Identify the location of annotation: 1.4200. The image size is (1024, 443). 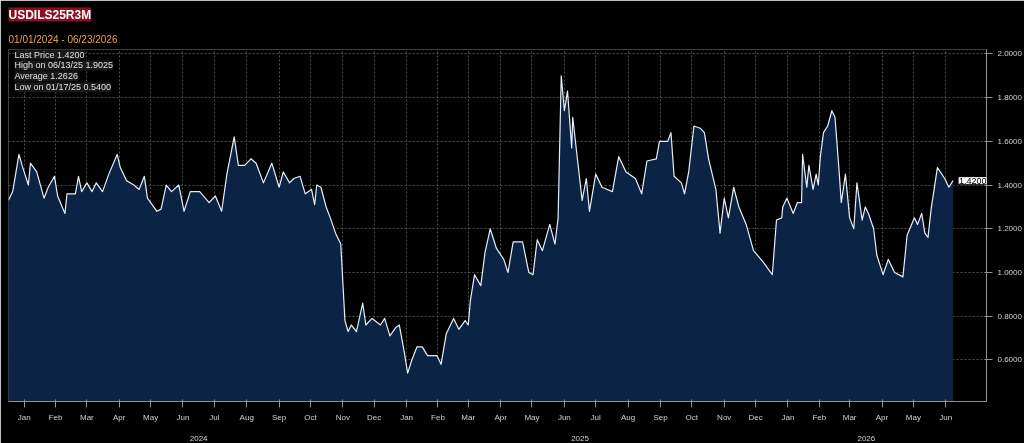
(973, 180).